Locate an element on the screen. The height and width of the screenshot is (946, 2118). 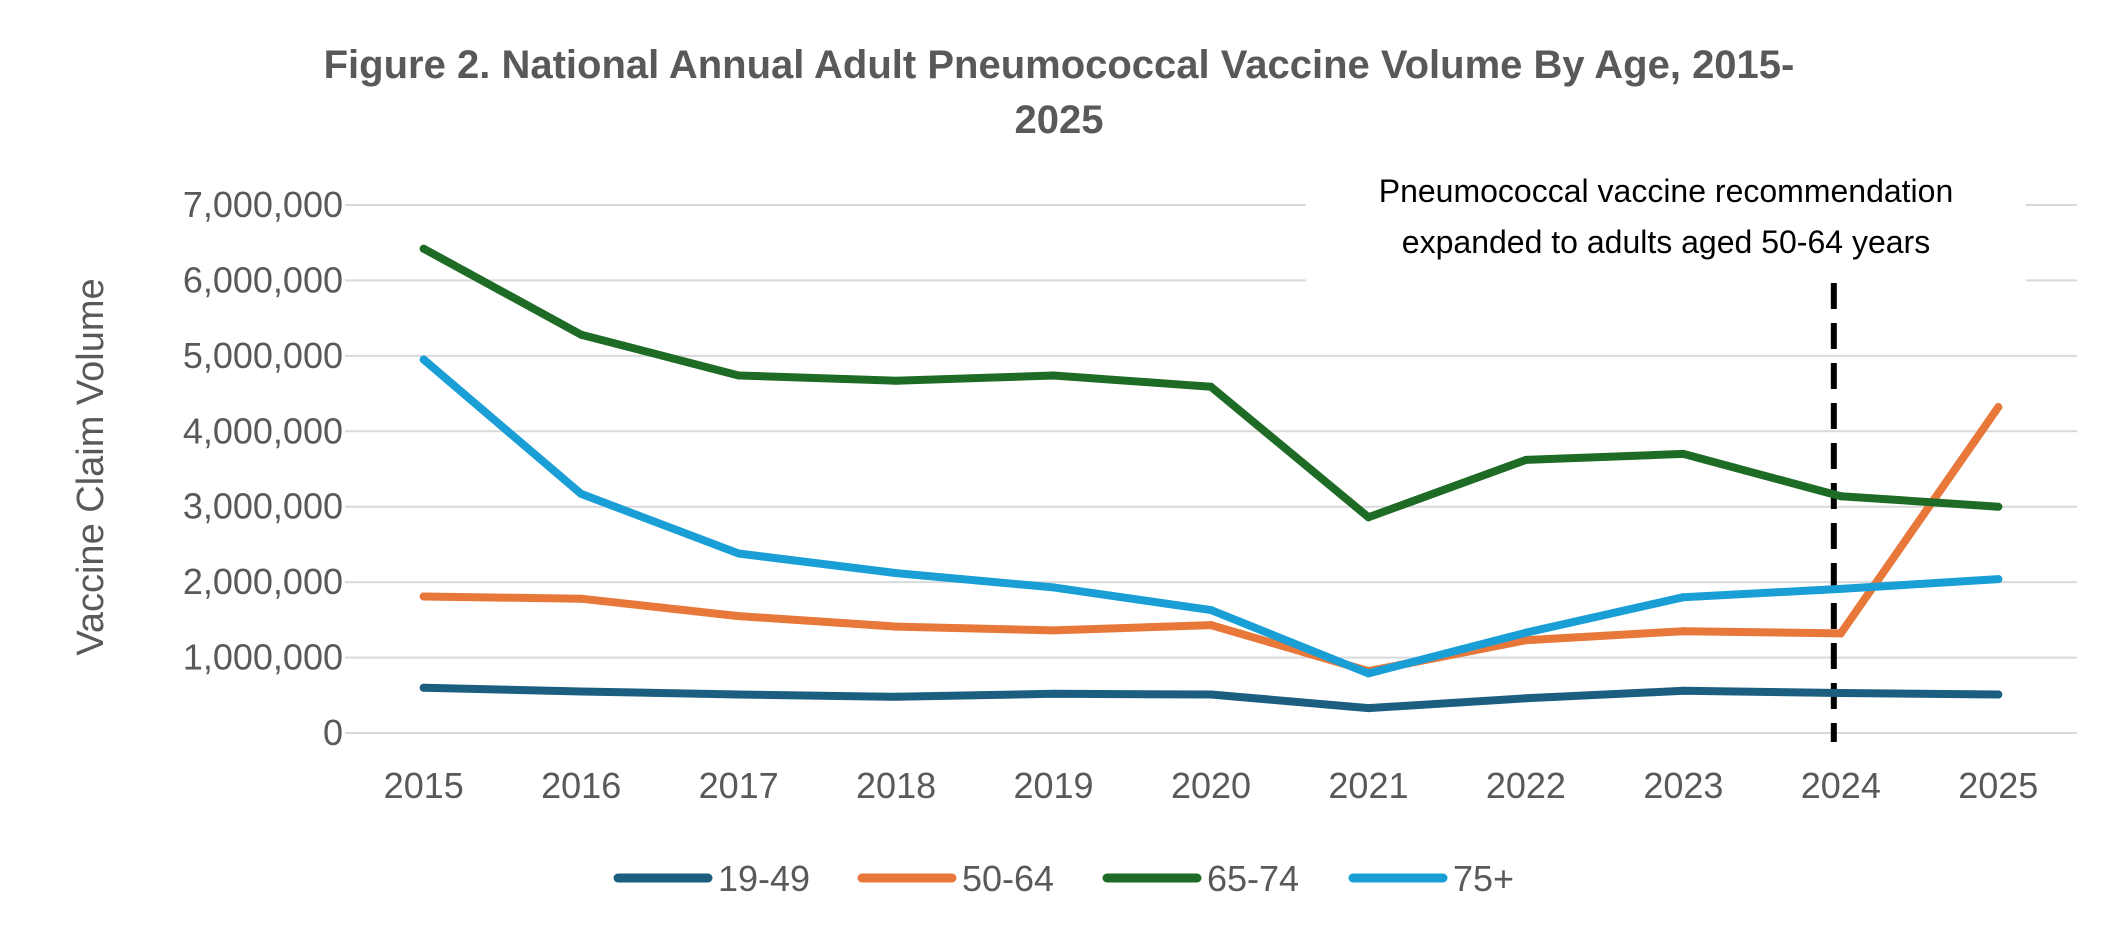
annotation-text-line-1: Pneumococcal vaccine recommendation is located at coordinates (1666, 191).